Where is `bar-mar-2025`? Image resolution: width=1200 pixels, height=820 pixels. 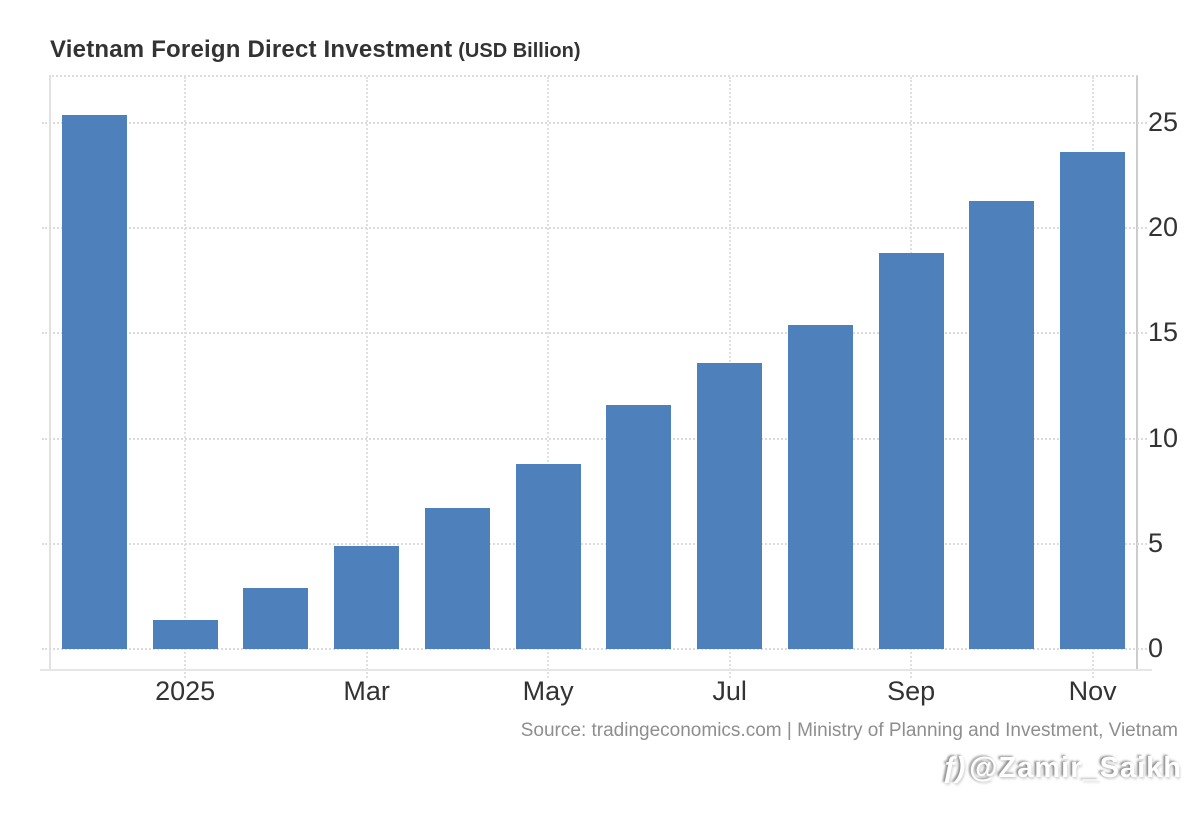 bar-mar-2025 is located at coordinates (367, 597).